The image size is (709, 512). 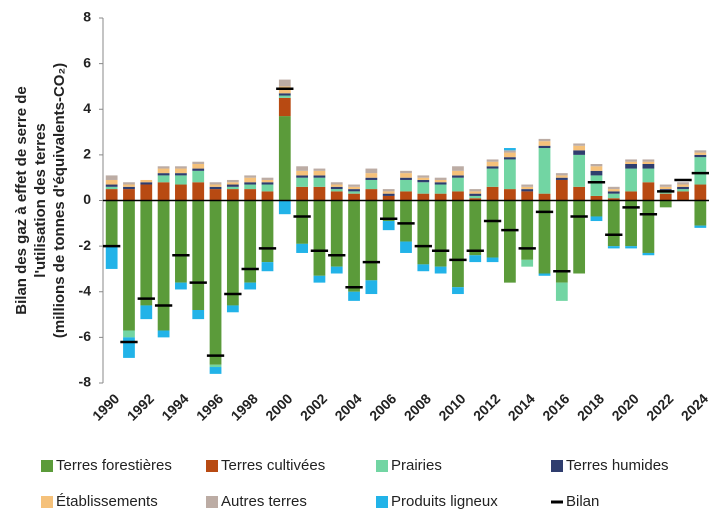 I want to click on x-tick-label: 2024, so click(x=693, y=406).